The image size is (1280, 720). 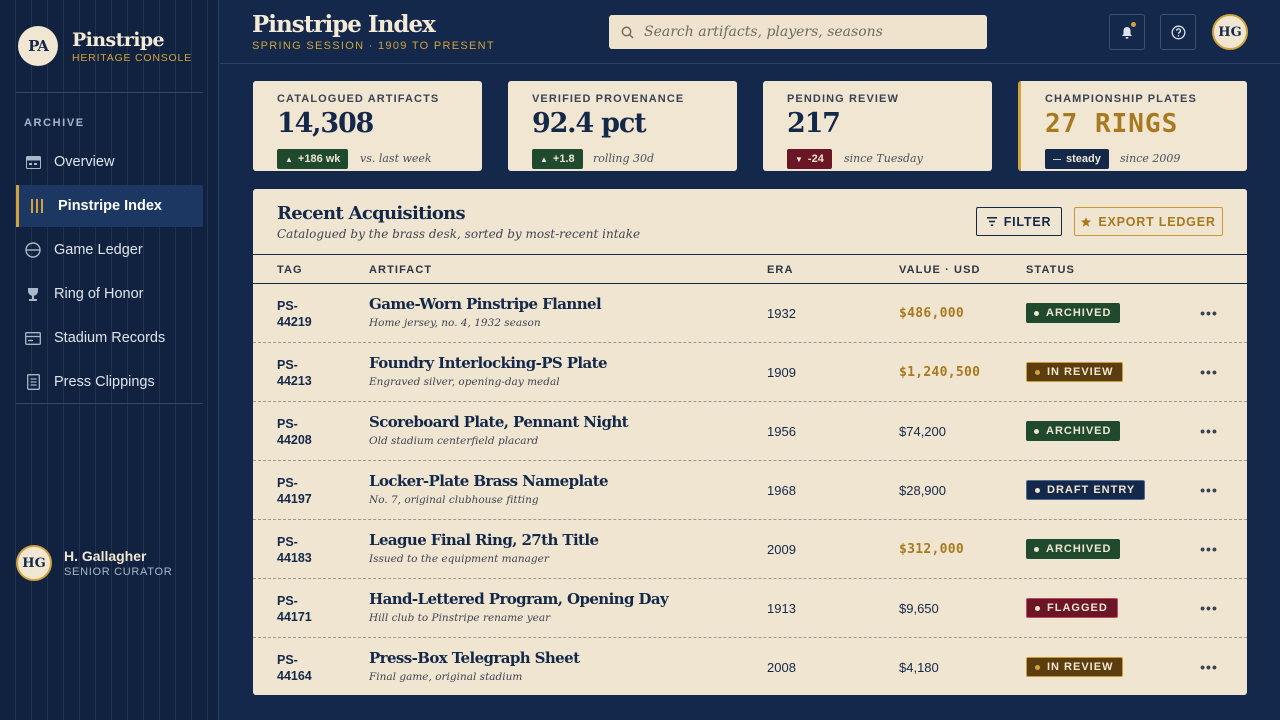 I want to click on help-button, so click(x=1178, y=32).